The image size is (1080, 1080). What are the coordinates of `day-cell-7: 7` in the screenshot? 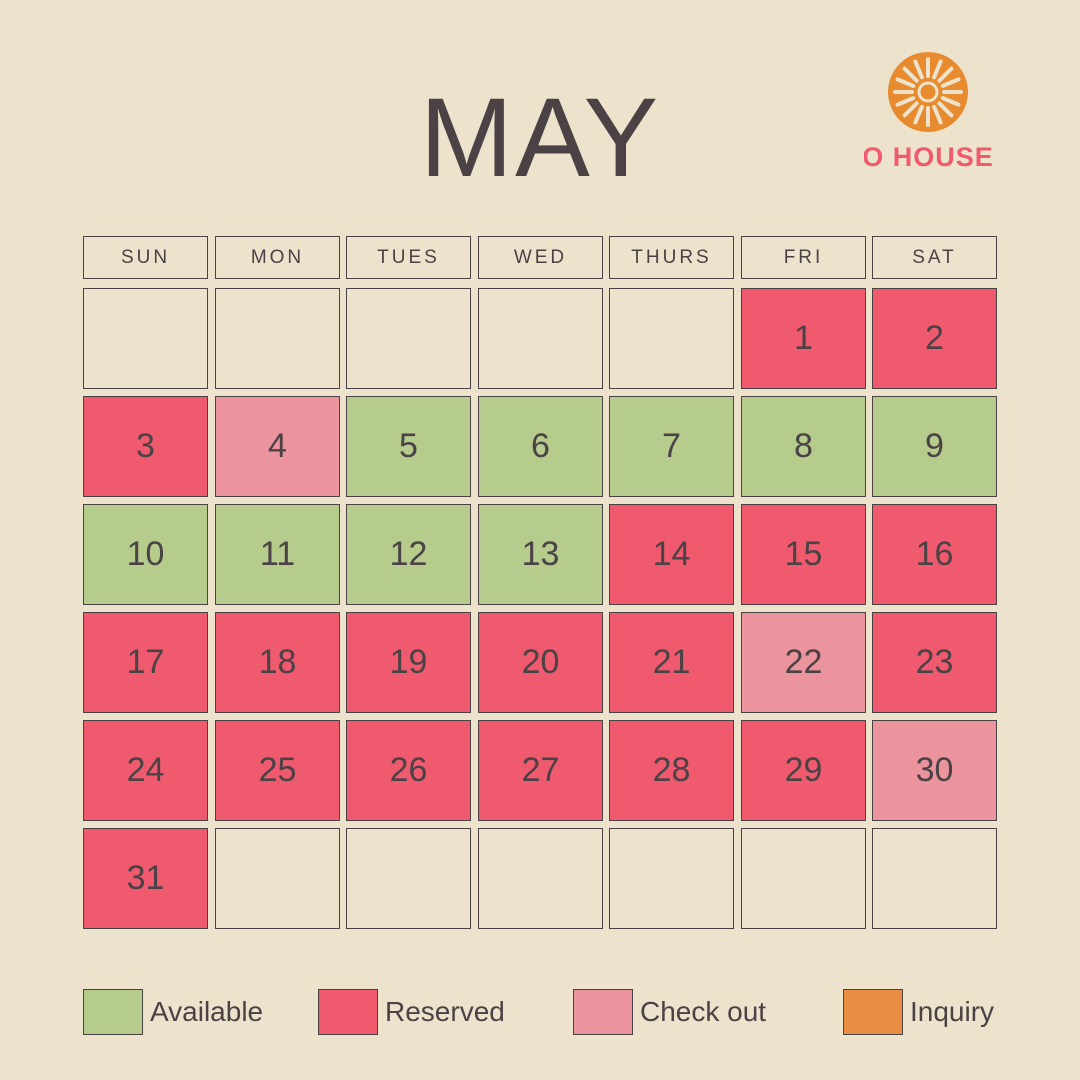 It's located at (671, 446).